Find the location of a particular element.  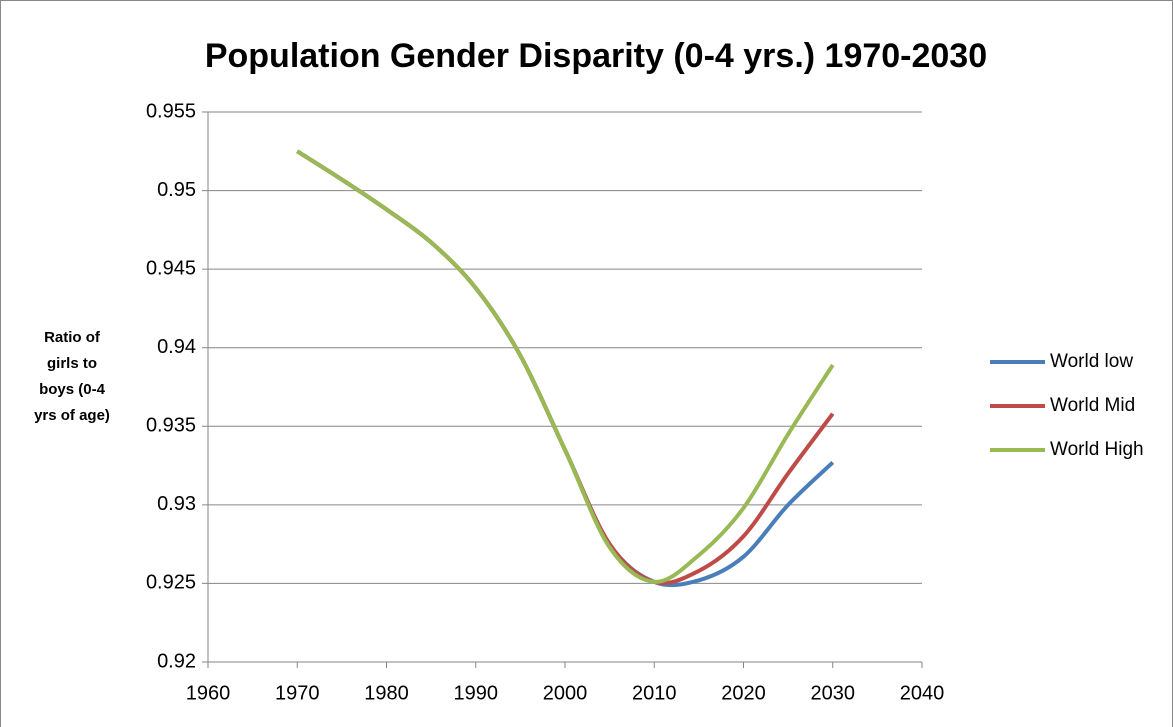

y-tick-label: 0.925 is located at coordinates (171, 583).